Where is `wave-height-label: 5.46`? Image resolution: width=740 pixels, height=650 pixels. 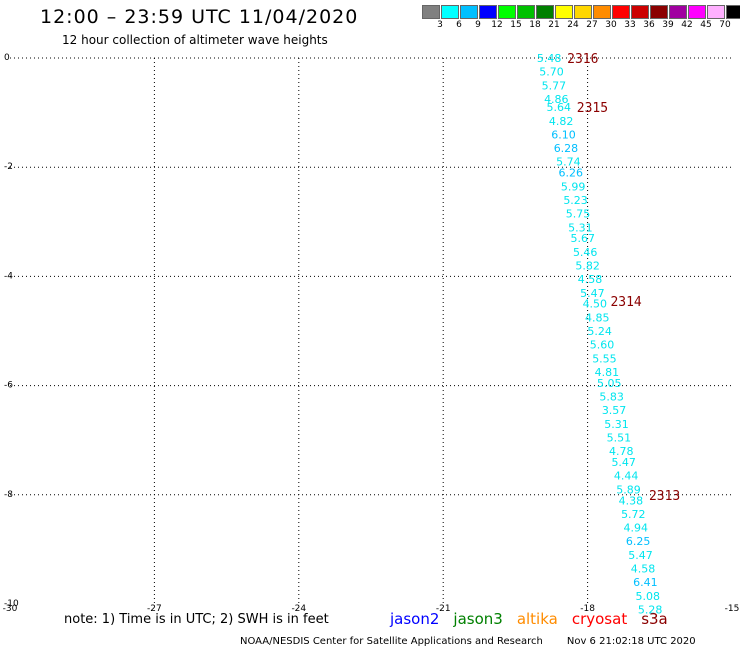
wave-height-label: 5.46 is located at coordinates (585, 252).